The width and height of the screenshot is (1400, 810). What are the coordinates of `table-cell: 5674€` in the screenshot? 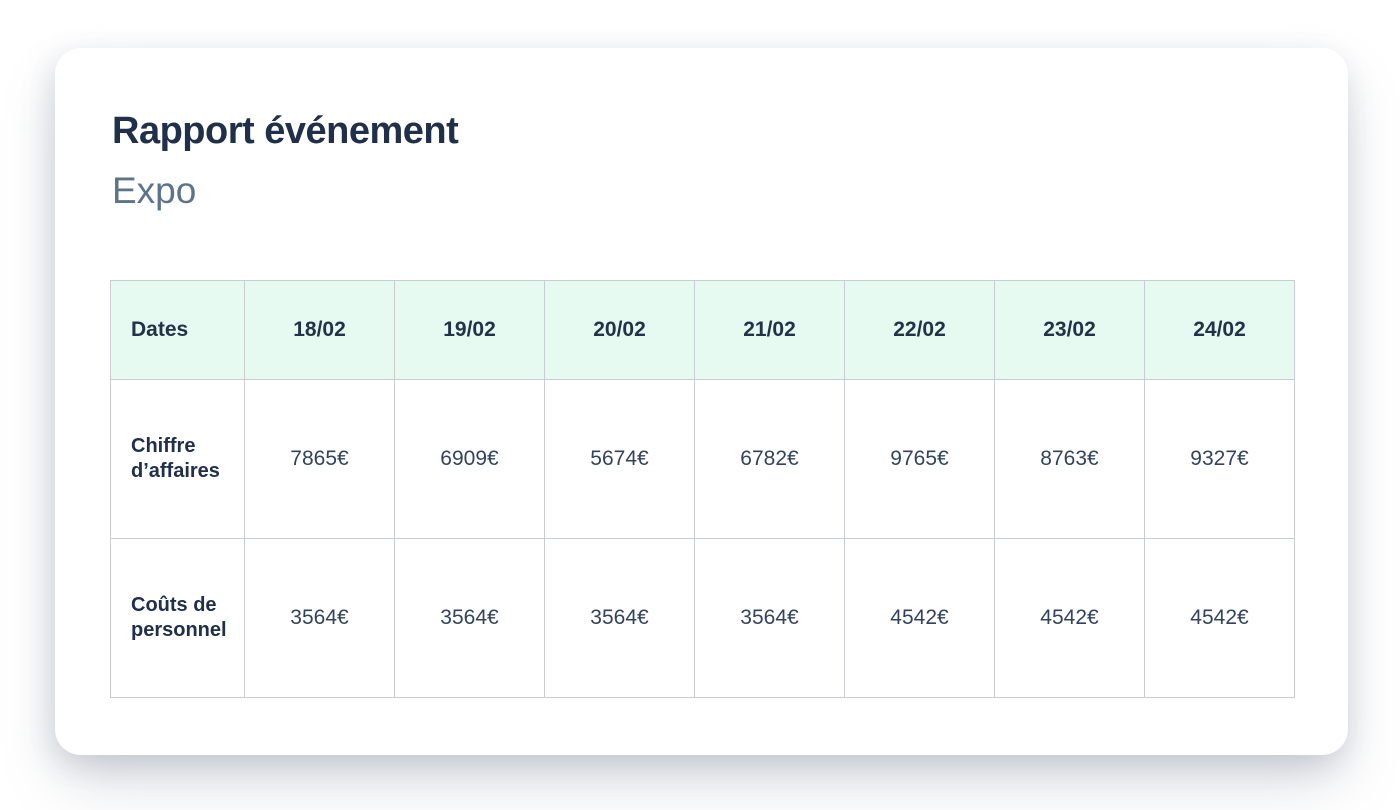 It's located at (619, 459).